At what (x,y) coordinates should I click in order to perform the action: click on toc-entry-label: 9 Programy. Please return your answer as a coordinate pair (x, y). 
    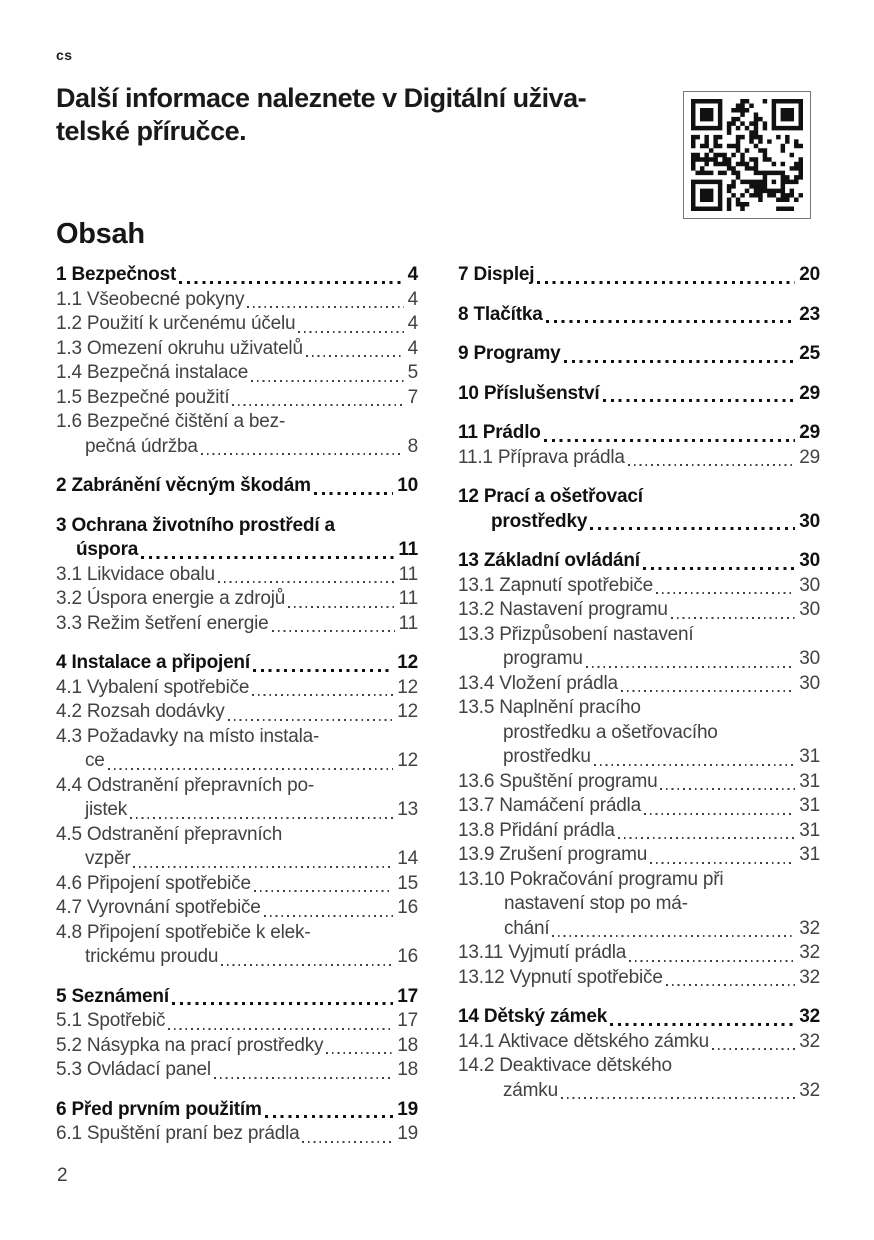
    Looking at the image, I should click on (509, 353).